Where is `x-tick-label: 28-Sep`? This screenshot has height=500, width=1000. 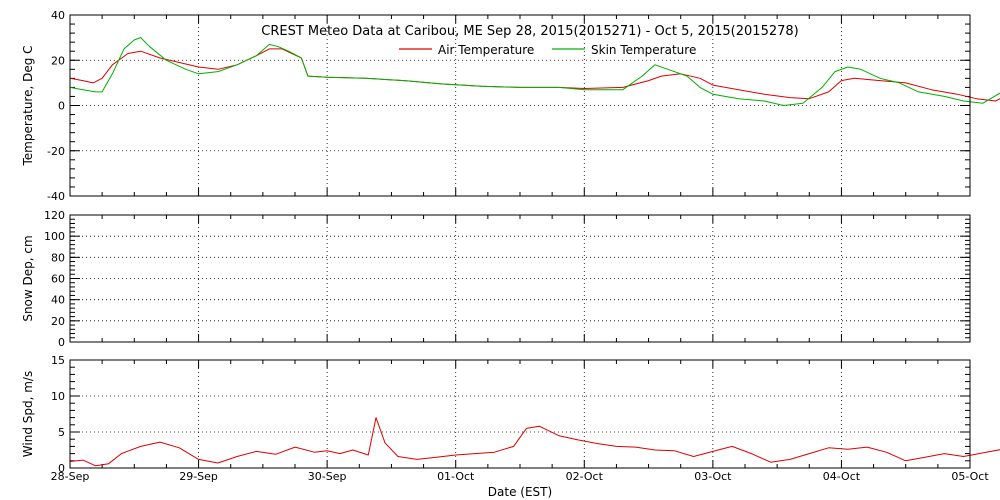
x-tick-label: 28-Sep is located at coordinates (70, 476).